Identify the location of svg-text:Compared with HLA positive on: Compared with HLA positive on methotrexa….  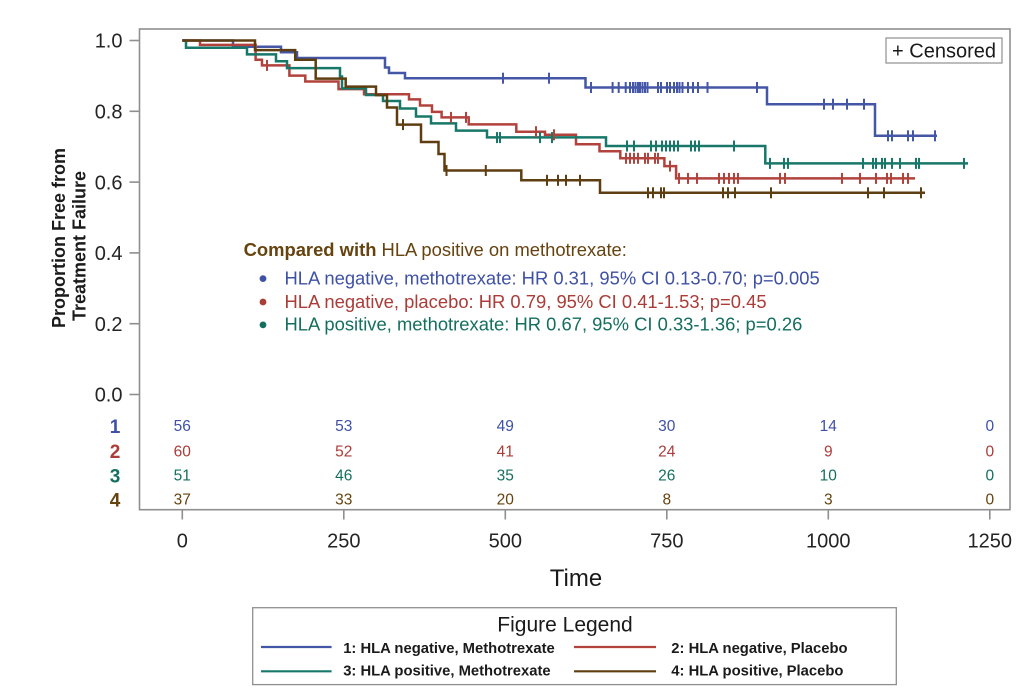
(435, 249).